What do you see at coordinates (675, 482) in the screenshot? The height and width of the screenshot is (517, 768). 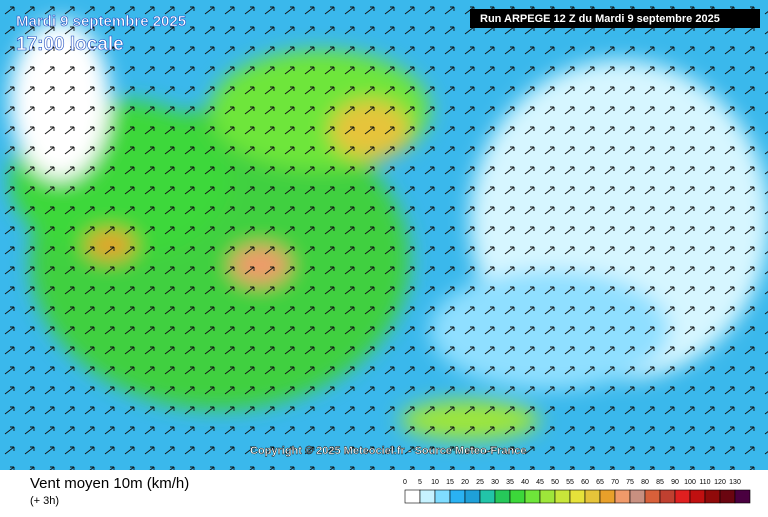 I see `legend-label: 90` at bounding box center [675, 482].